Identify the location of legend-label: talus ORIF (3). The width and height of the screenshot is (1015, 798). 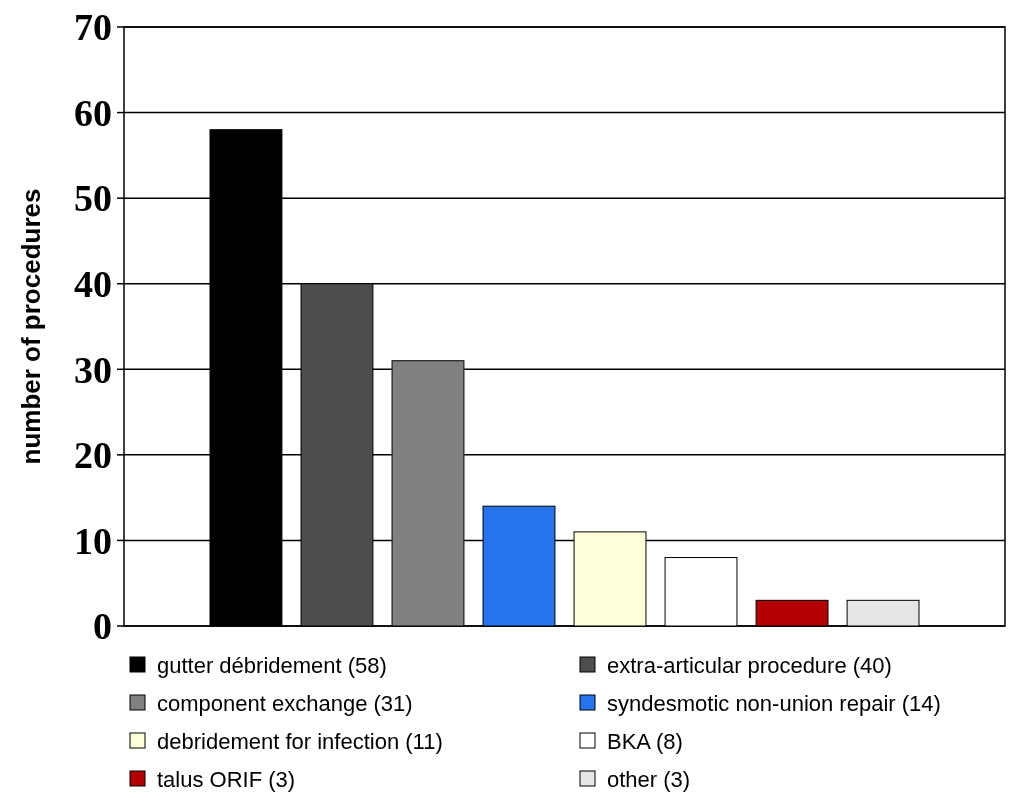
(226, 779).